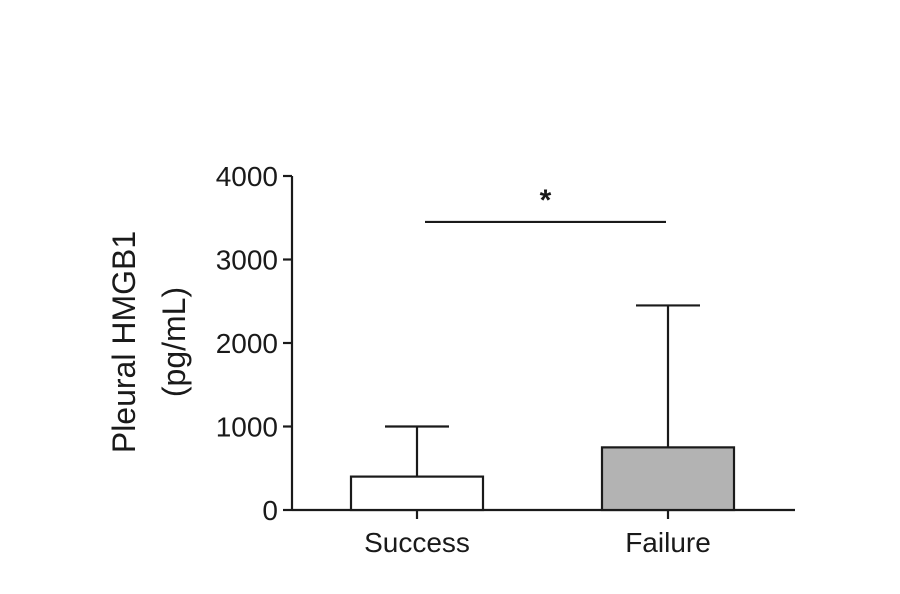 The height and width of the screenshot is (594, 900). Describe the element at coordinates (149, 342) in the screenshot. I see `y-axis-label: Pleural HMGB1 (pg/mL)` at that location.